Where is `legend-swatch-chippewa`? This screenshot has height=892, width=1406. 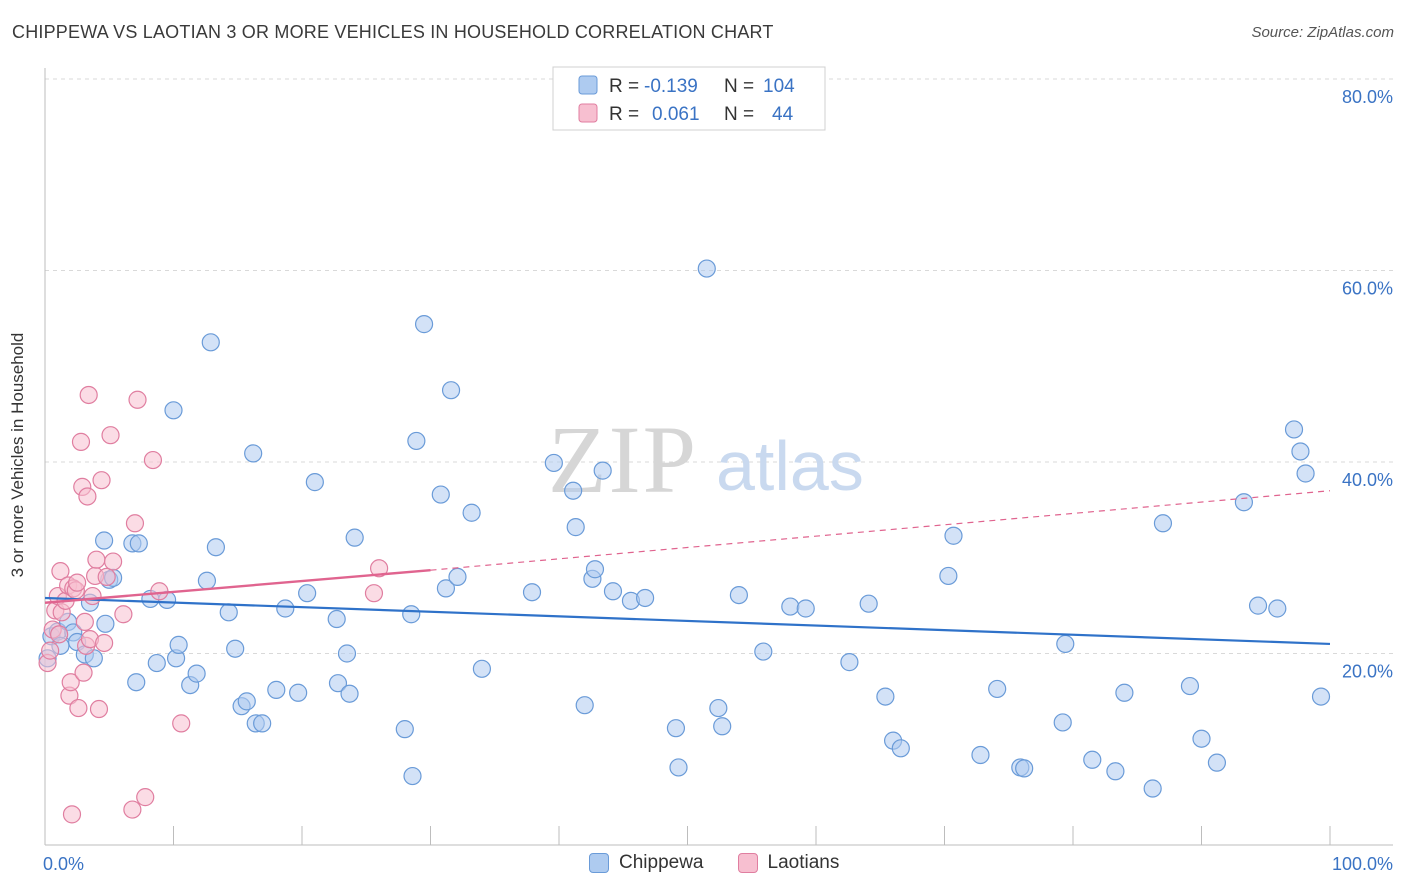 legend-swatch-chippewa is located at coordinates (588, 85).